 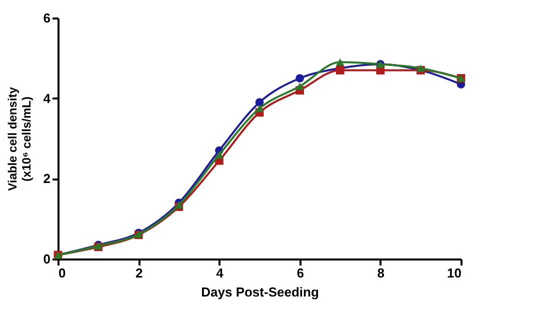 I want to click on x-axis-title: Days Post-Seeding, so click(x=260, y=292).